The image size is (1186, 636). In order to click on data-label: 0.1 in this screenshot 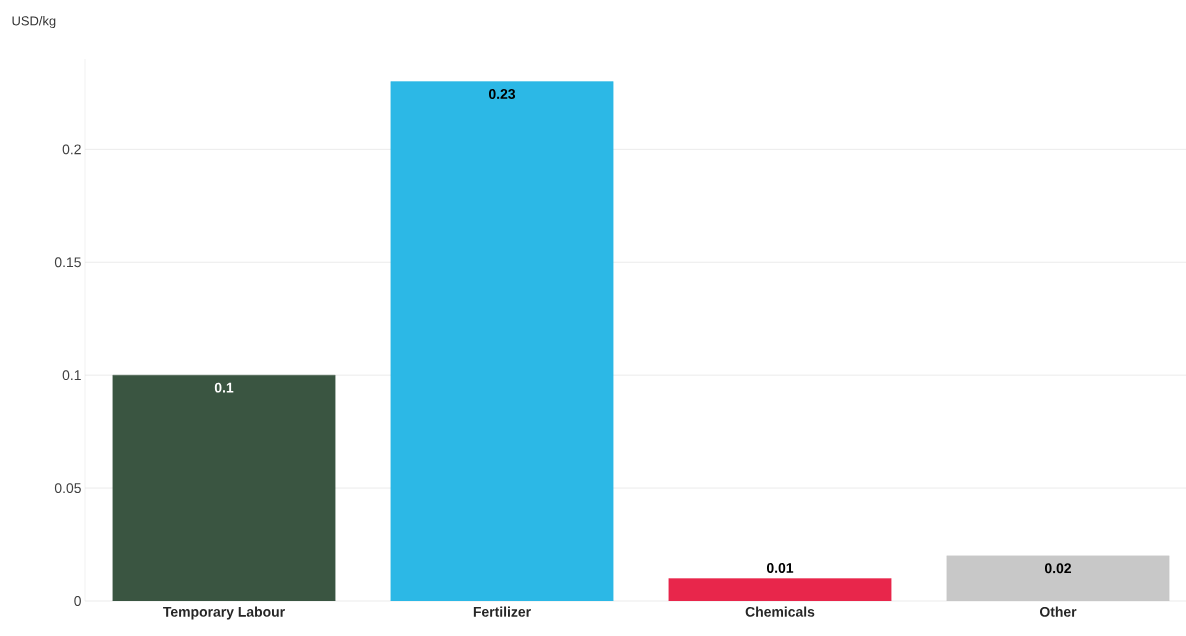, I will do `click(224, 387)`.